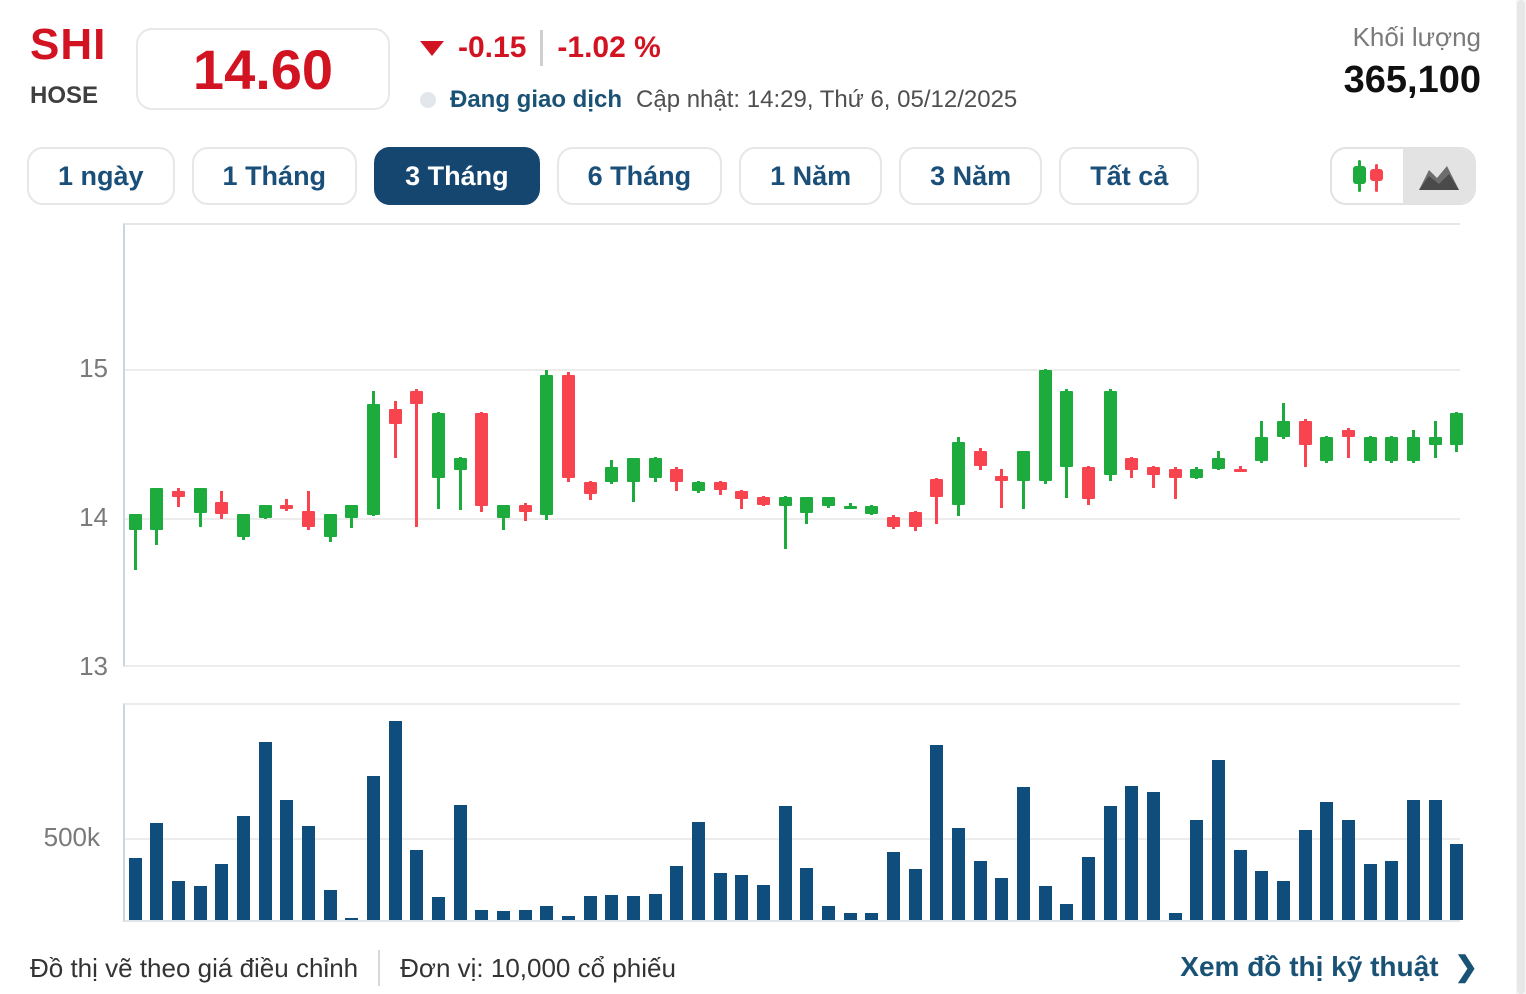 Image resolution: width=1526 pixels, height=994 pixels. Describe the element at coordinates (1129, 176) in the screenshot. I see `tab-tat-ca: Tất cả` at that location.